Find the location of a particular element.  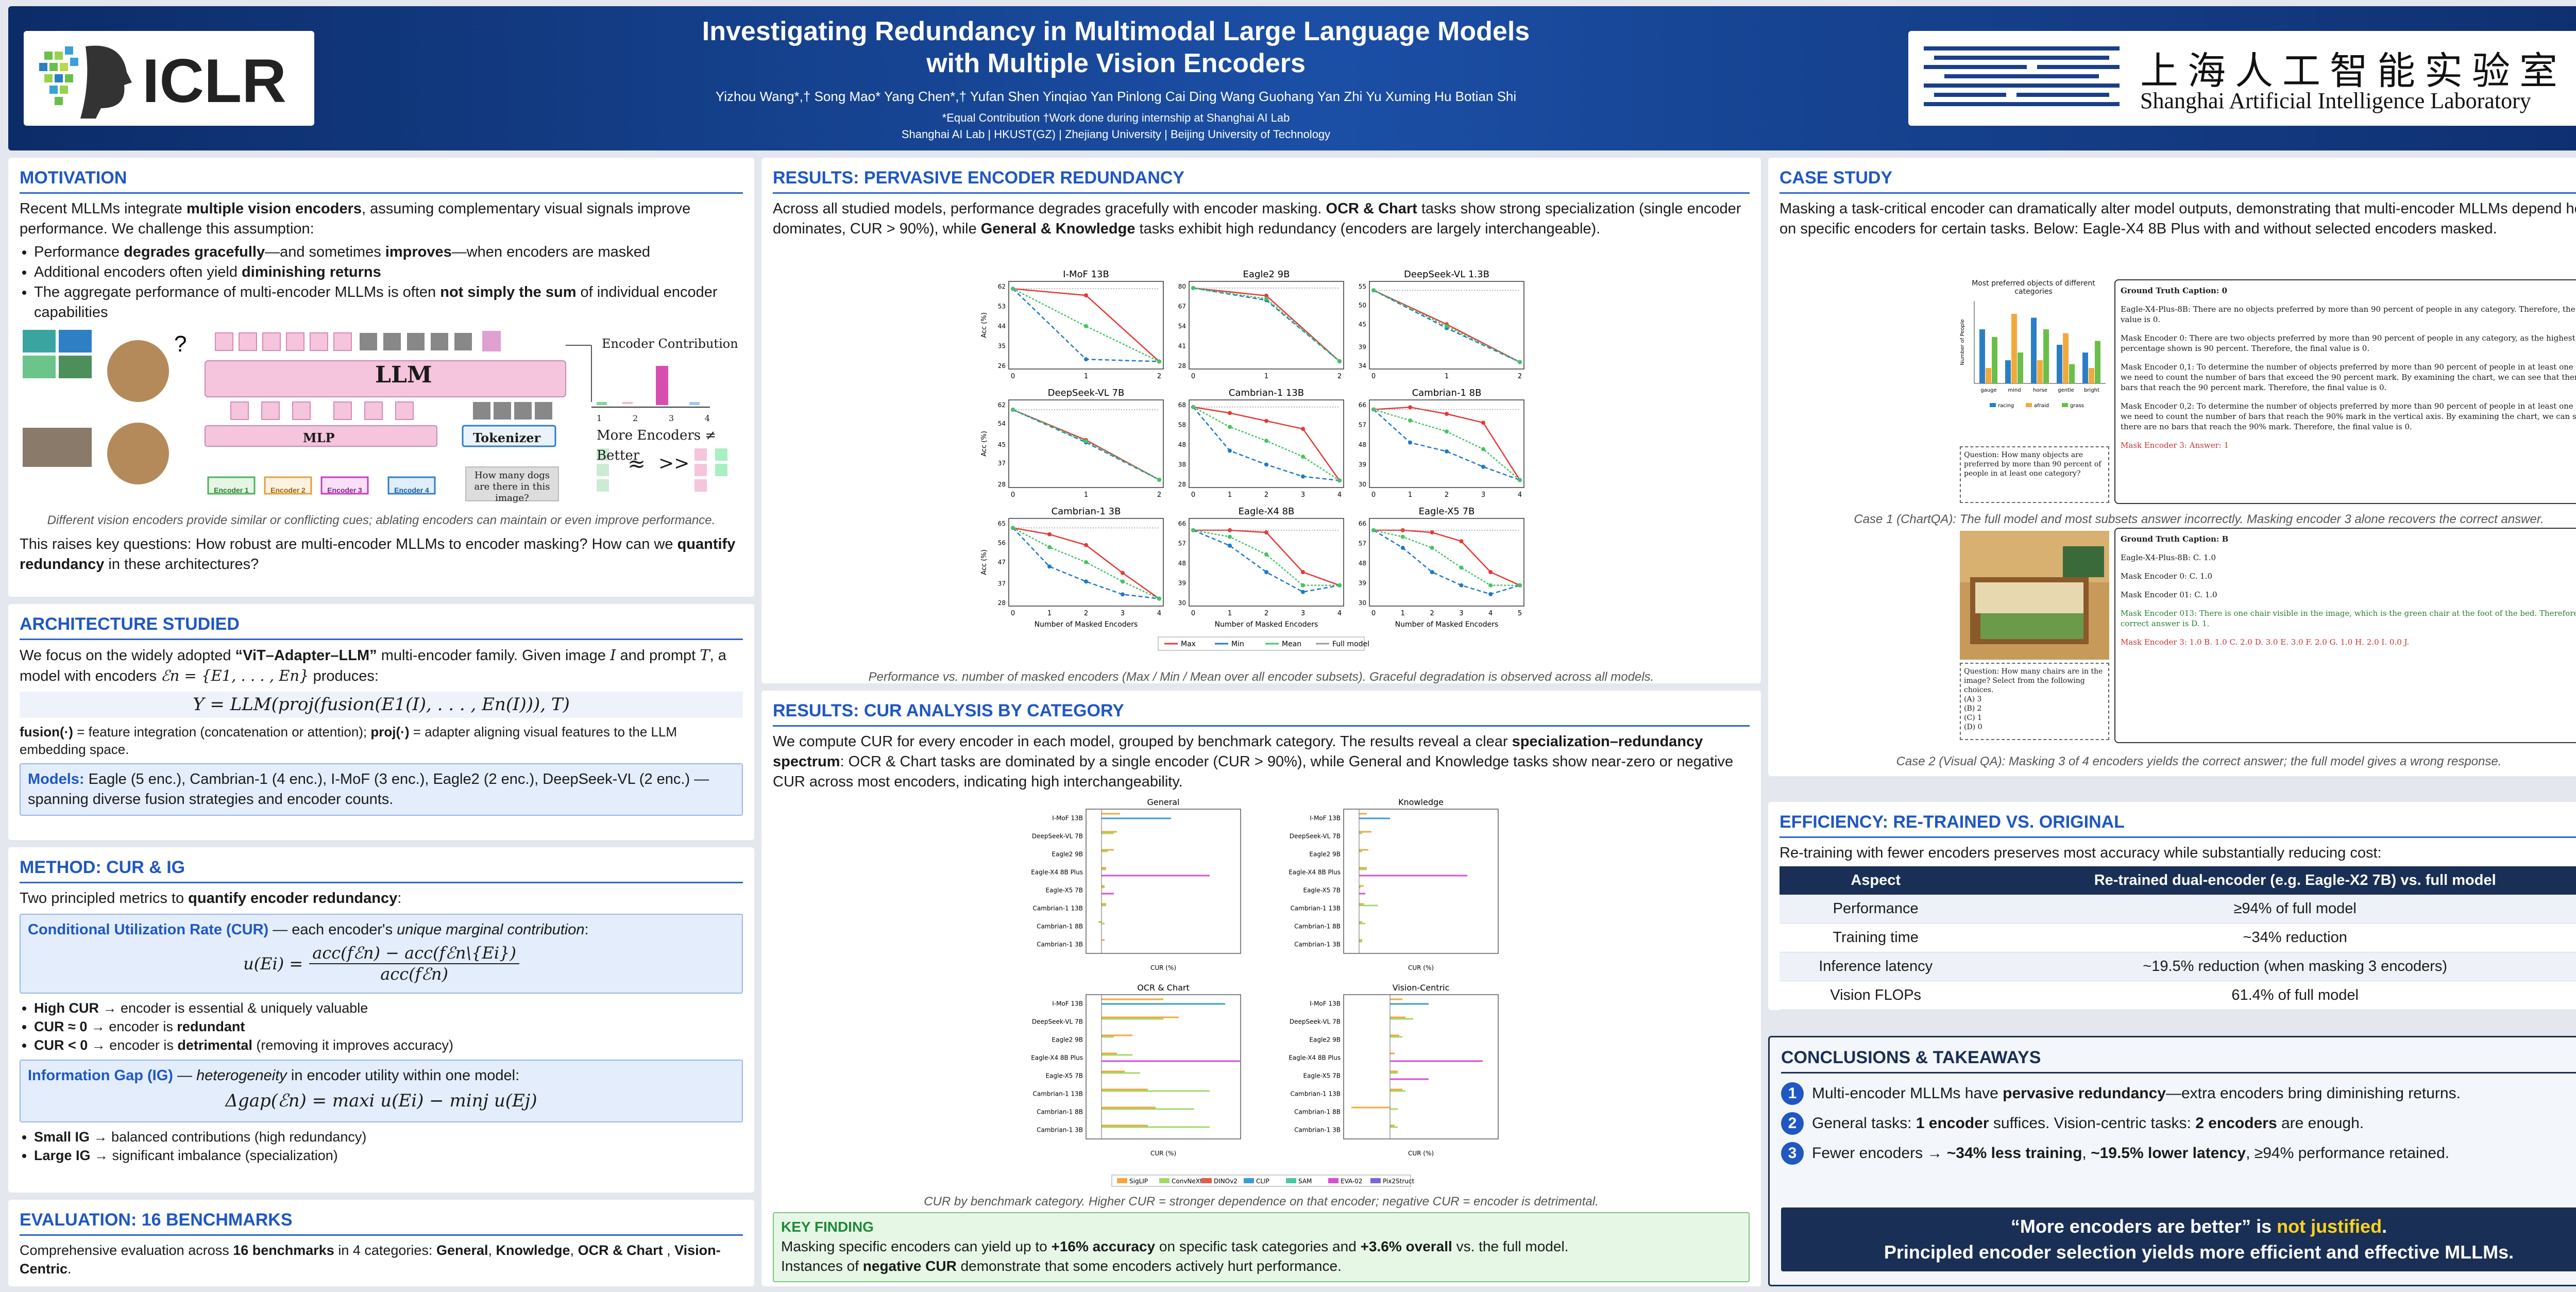

y-tick-label: 30 is located at coordinates (1362, 484).